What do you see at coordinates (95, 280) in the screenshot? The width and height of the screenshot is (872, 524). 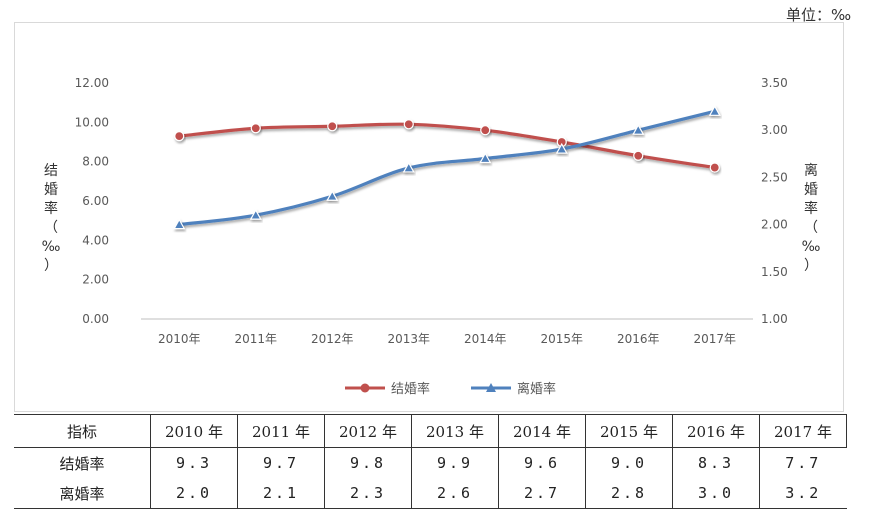 I see `left-y-tick-label: 2.00` at bounding box center [95, 280].